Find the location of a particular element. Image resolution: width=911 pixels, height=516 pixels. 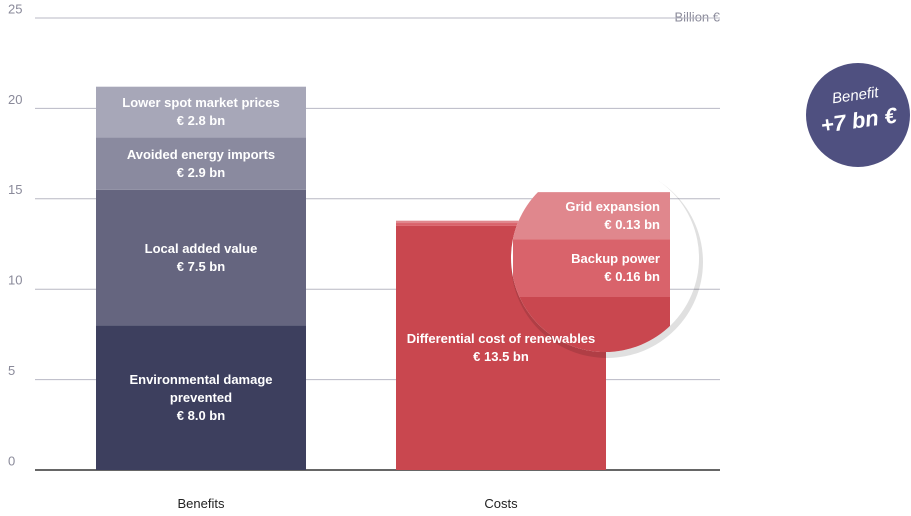

segment-name: Grid expansion is located at coordinates (612, 206).